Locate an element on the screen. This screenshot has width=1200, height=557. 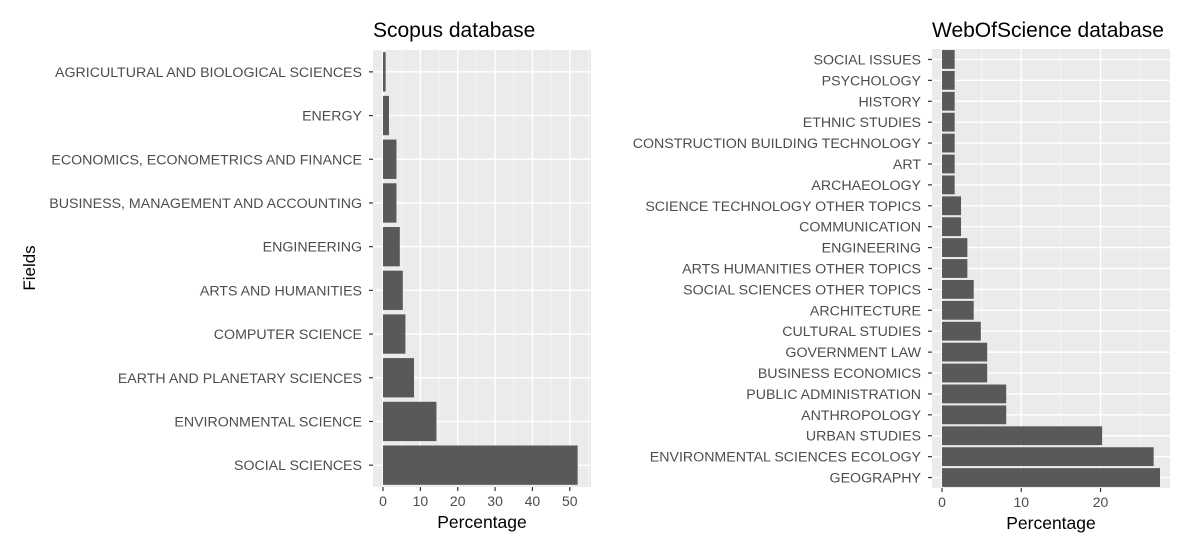
x-tick-label: 40 is located at coordinates (533, 501).